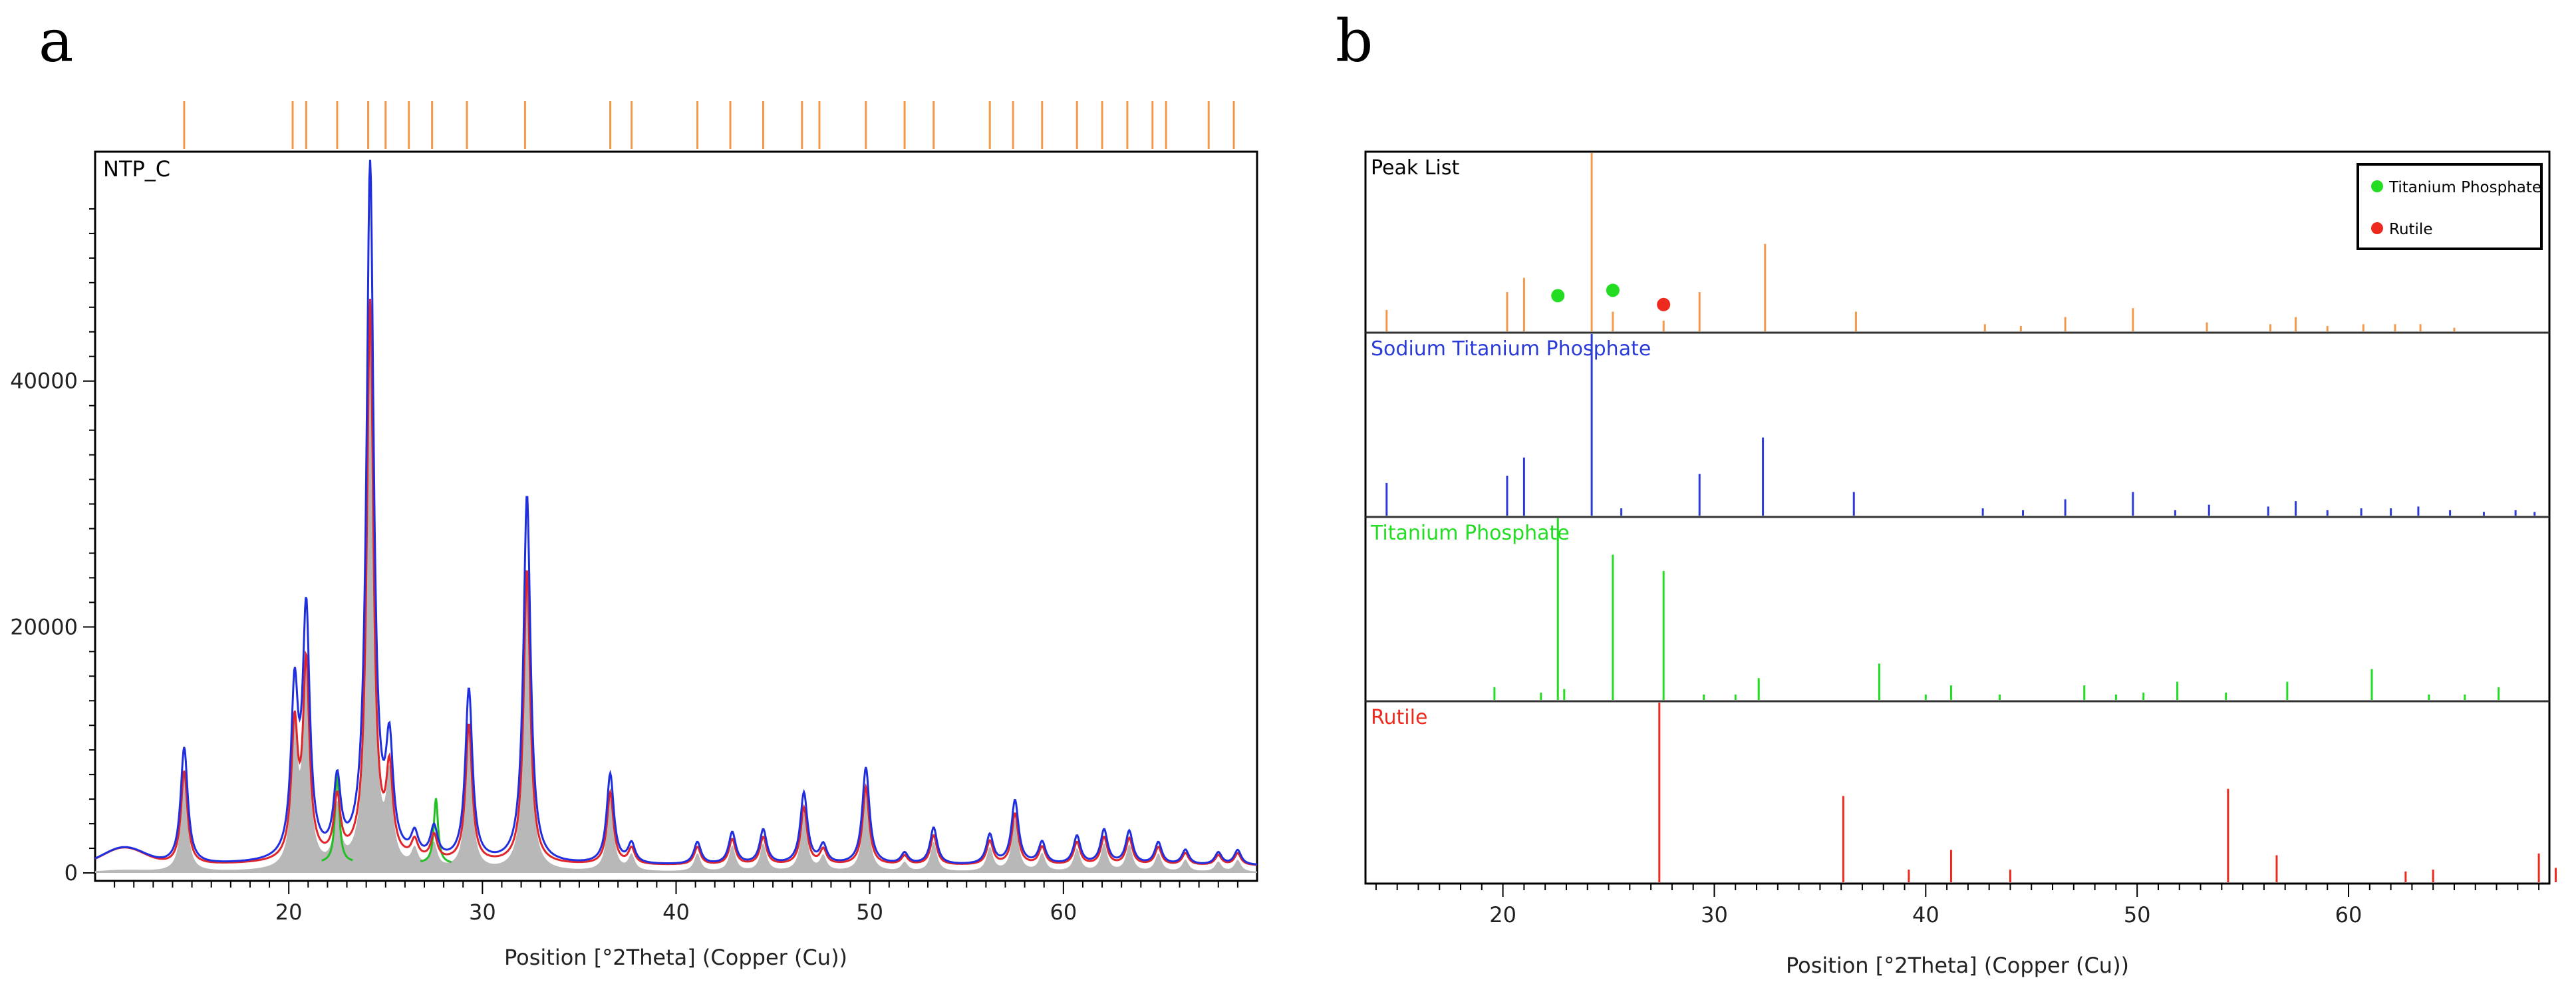 This screenshot has width=2576, height=994. What do you see at coordinates (1063, 912) in the screenshot?
I see `x-tick-label-a: 60` at bounding box center [1063, 912].